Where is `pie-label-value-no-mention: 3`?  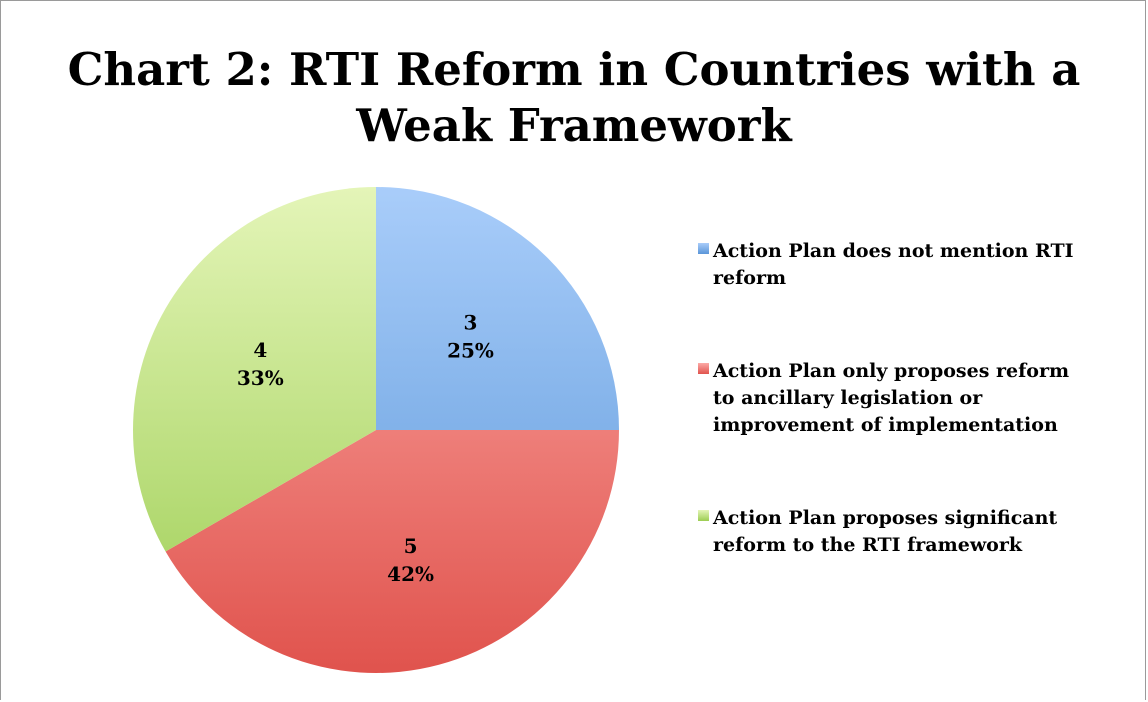
pie-label-value-no-mention: 3 is located at coordinates (471, 323).